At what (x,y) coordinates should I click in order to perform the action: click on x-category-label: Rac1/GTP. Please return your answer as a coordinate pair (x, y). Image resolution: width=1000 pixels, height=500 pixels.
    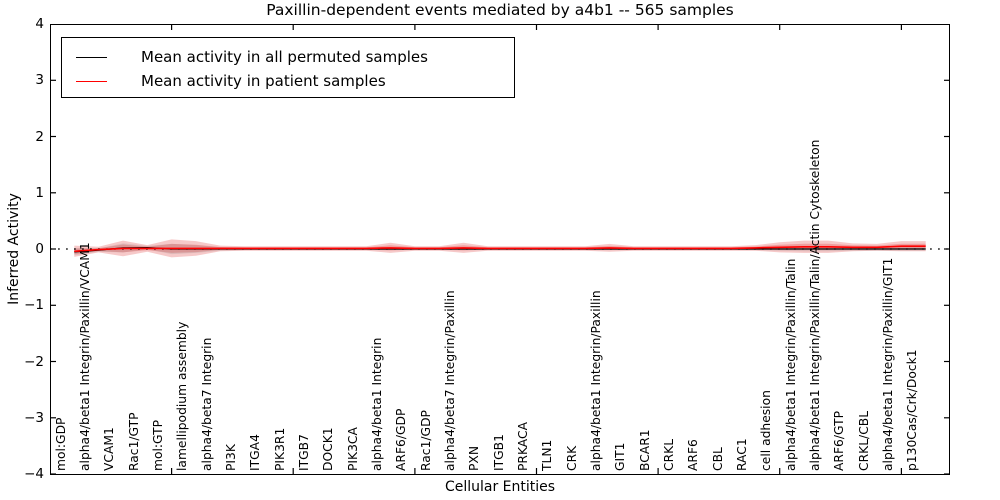
    Looking at the image, I should click on (133, 441).